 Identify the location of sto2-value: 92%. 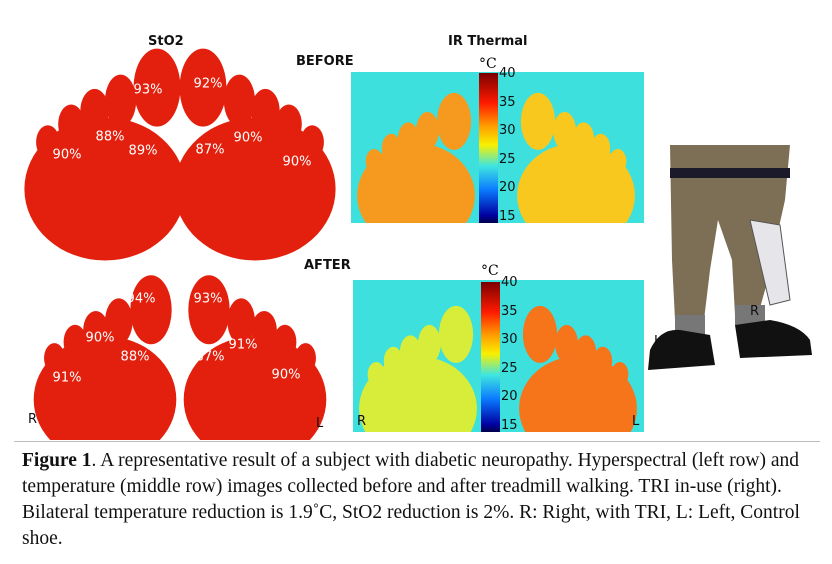
(208, 84).